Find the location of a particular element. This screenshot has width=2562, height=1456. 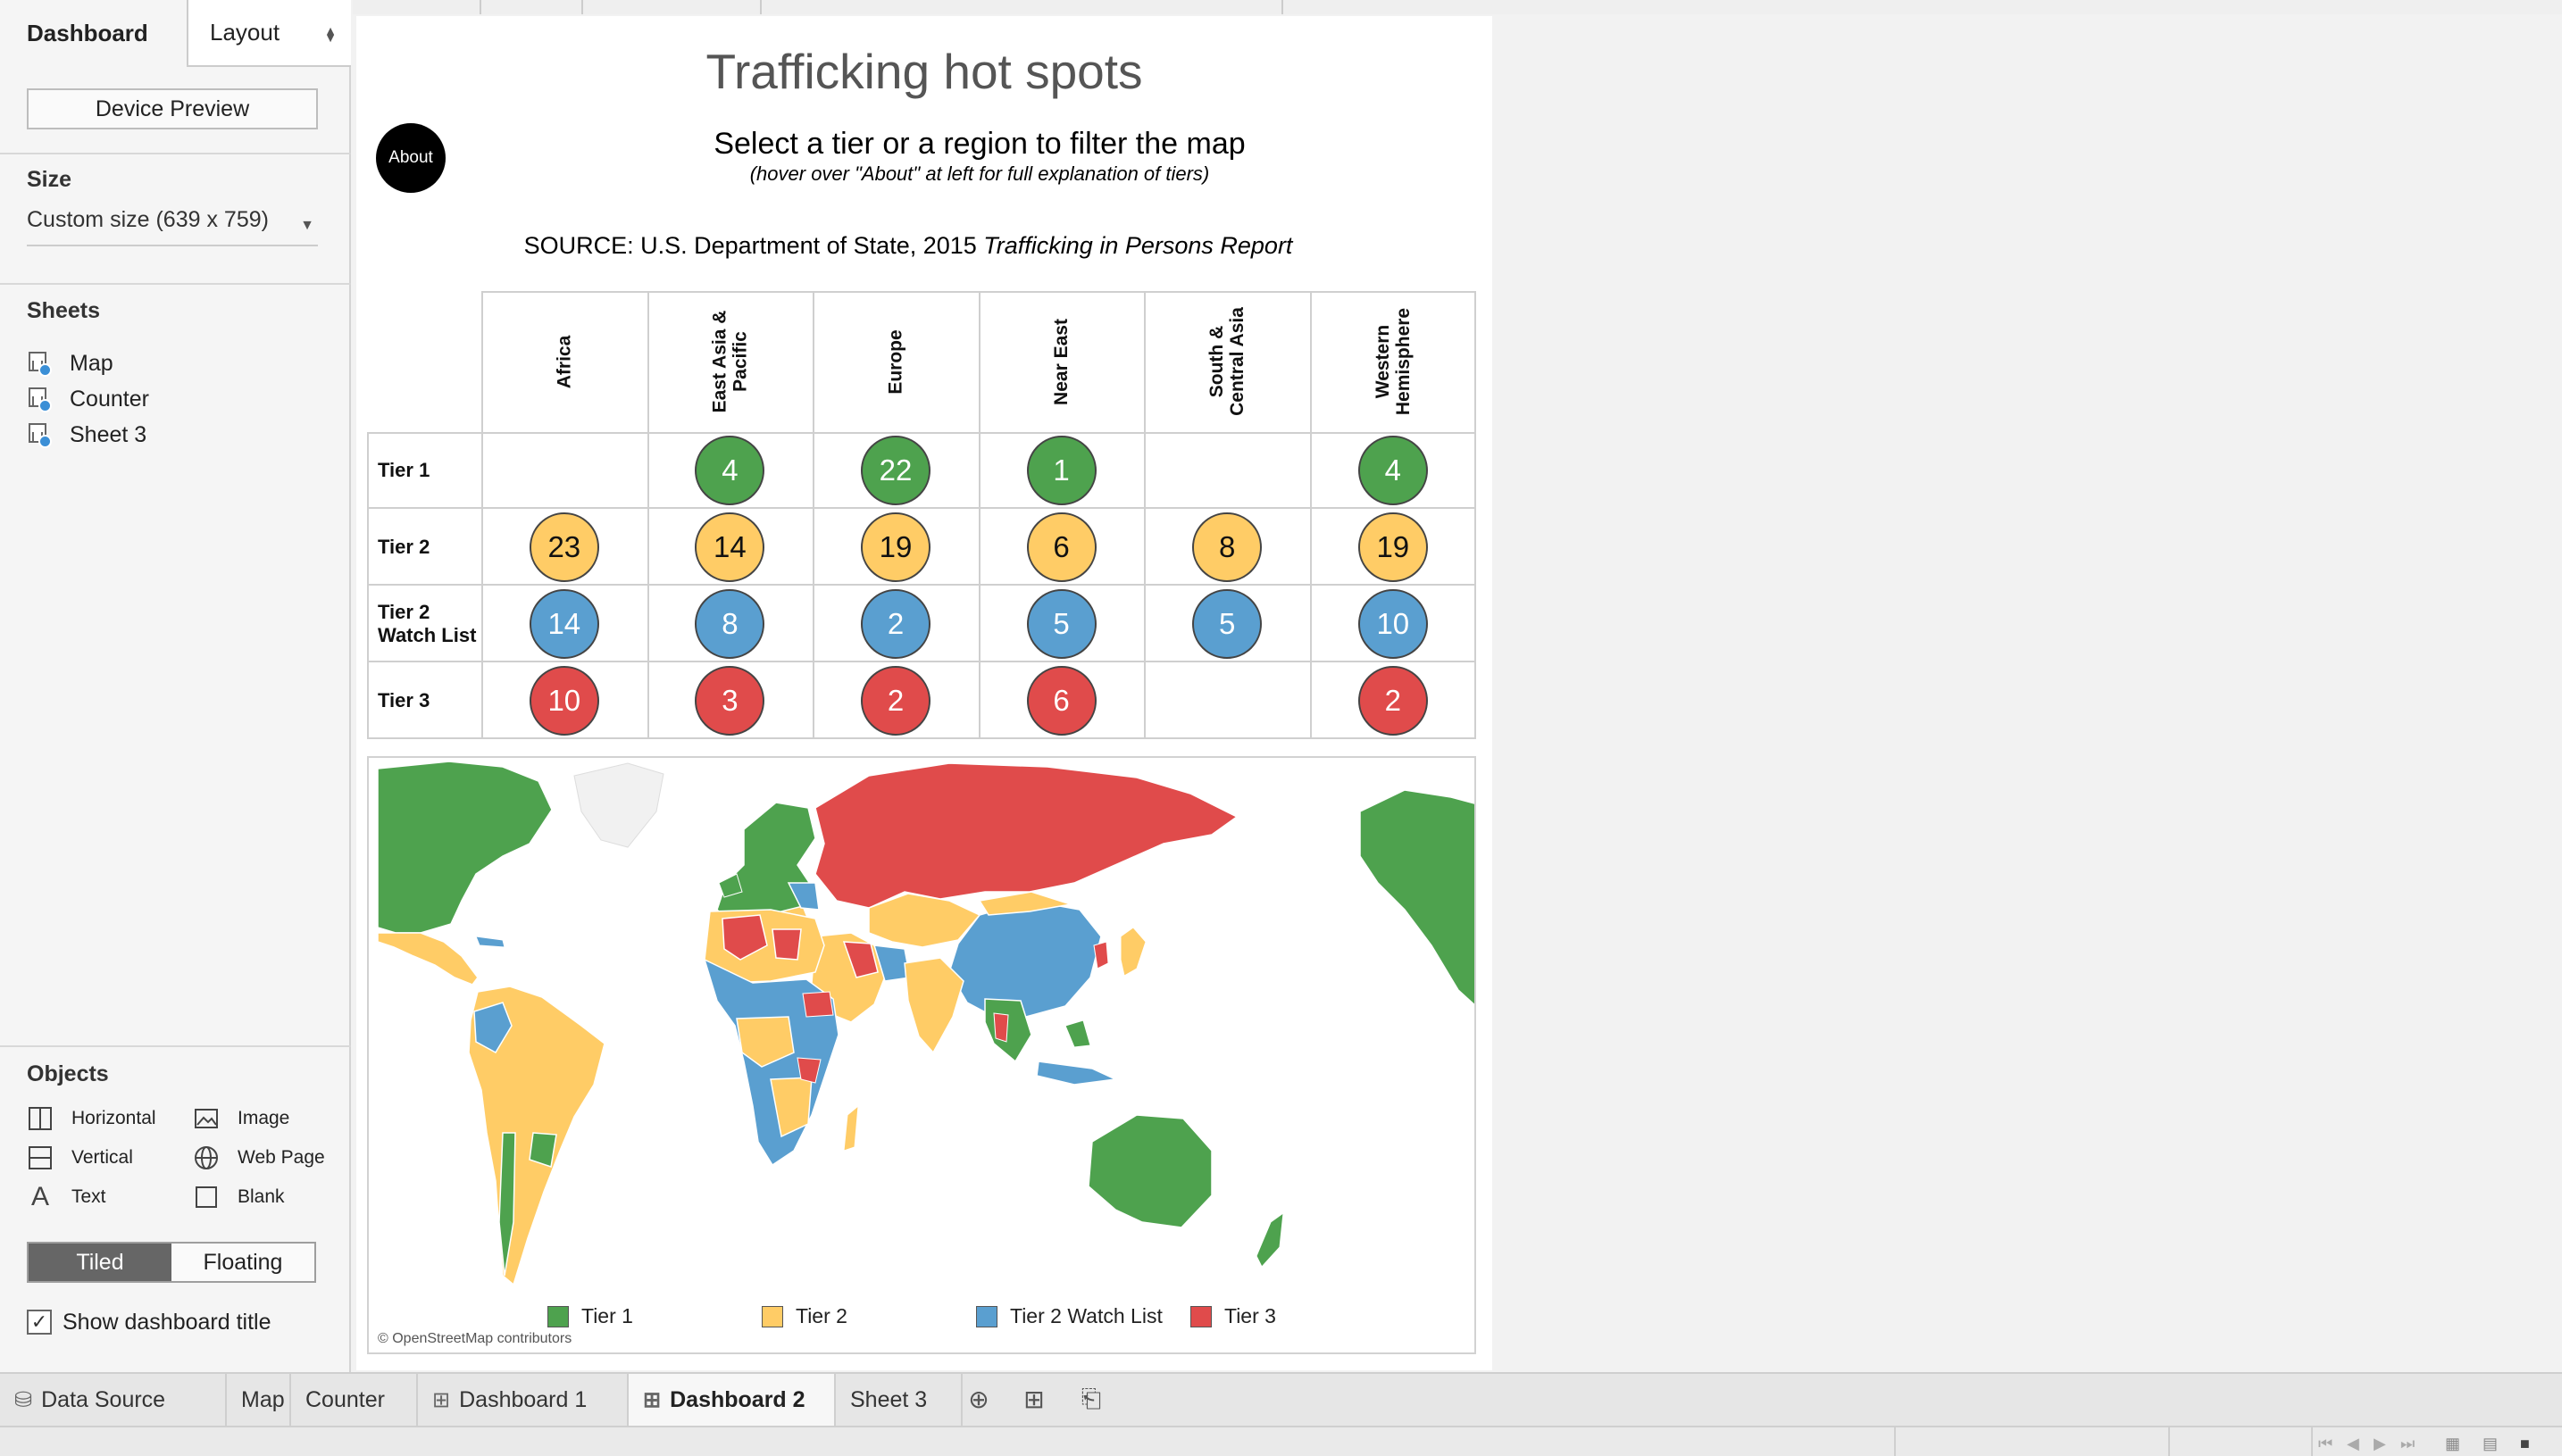

sheet-item-counter: Counter is located at coordinates (88, 399).